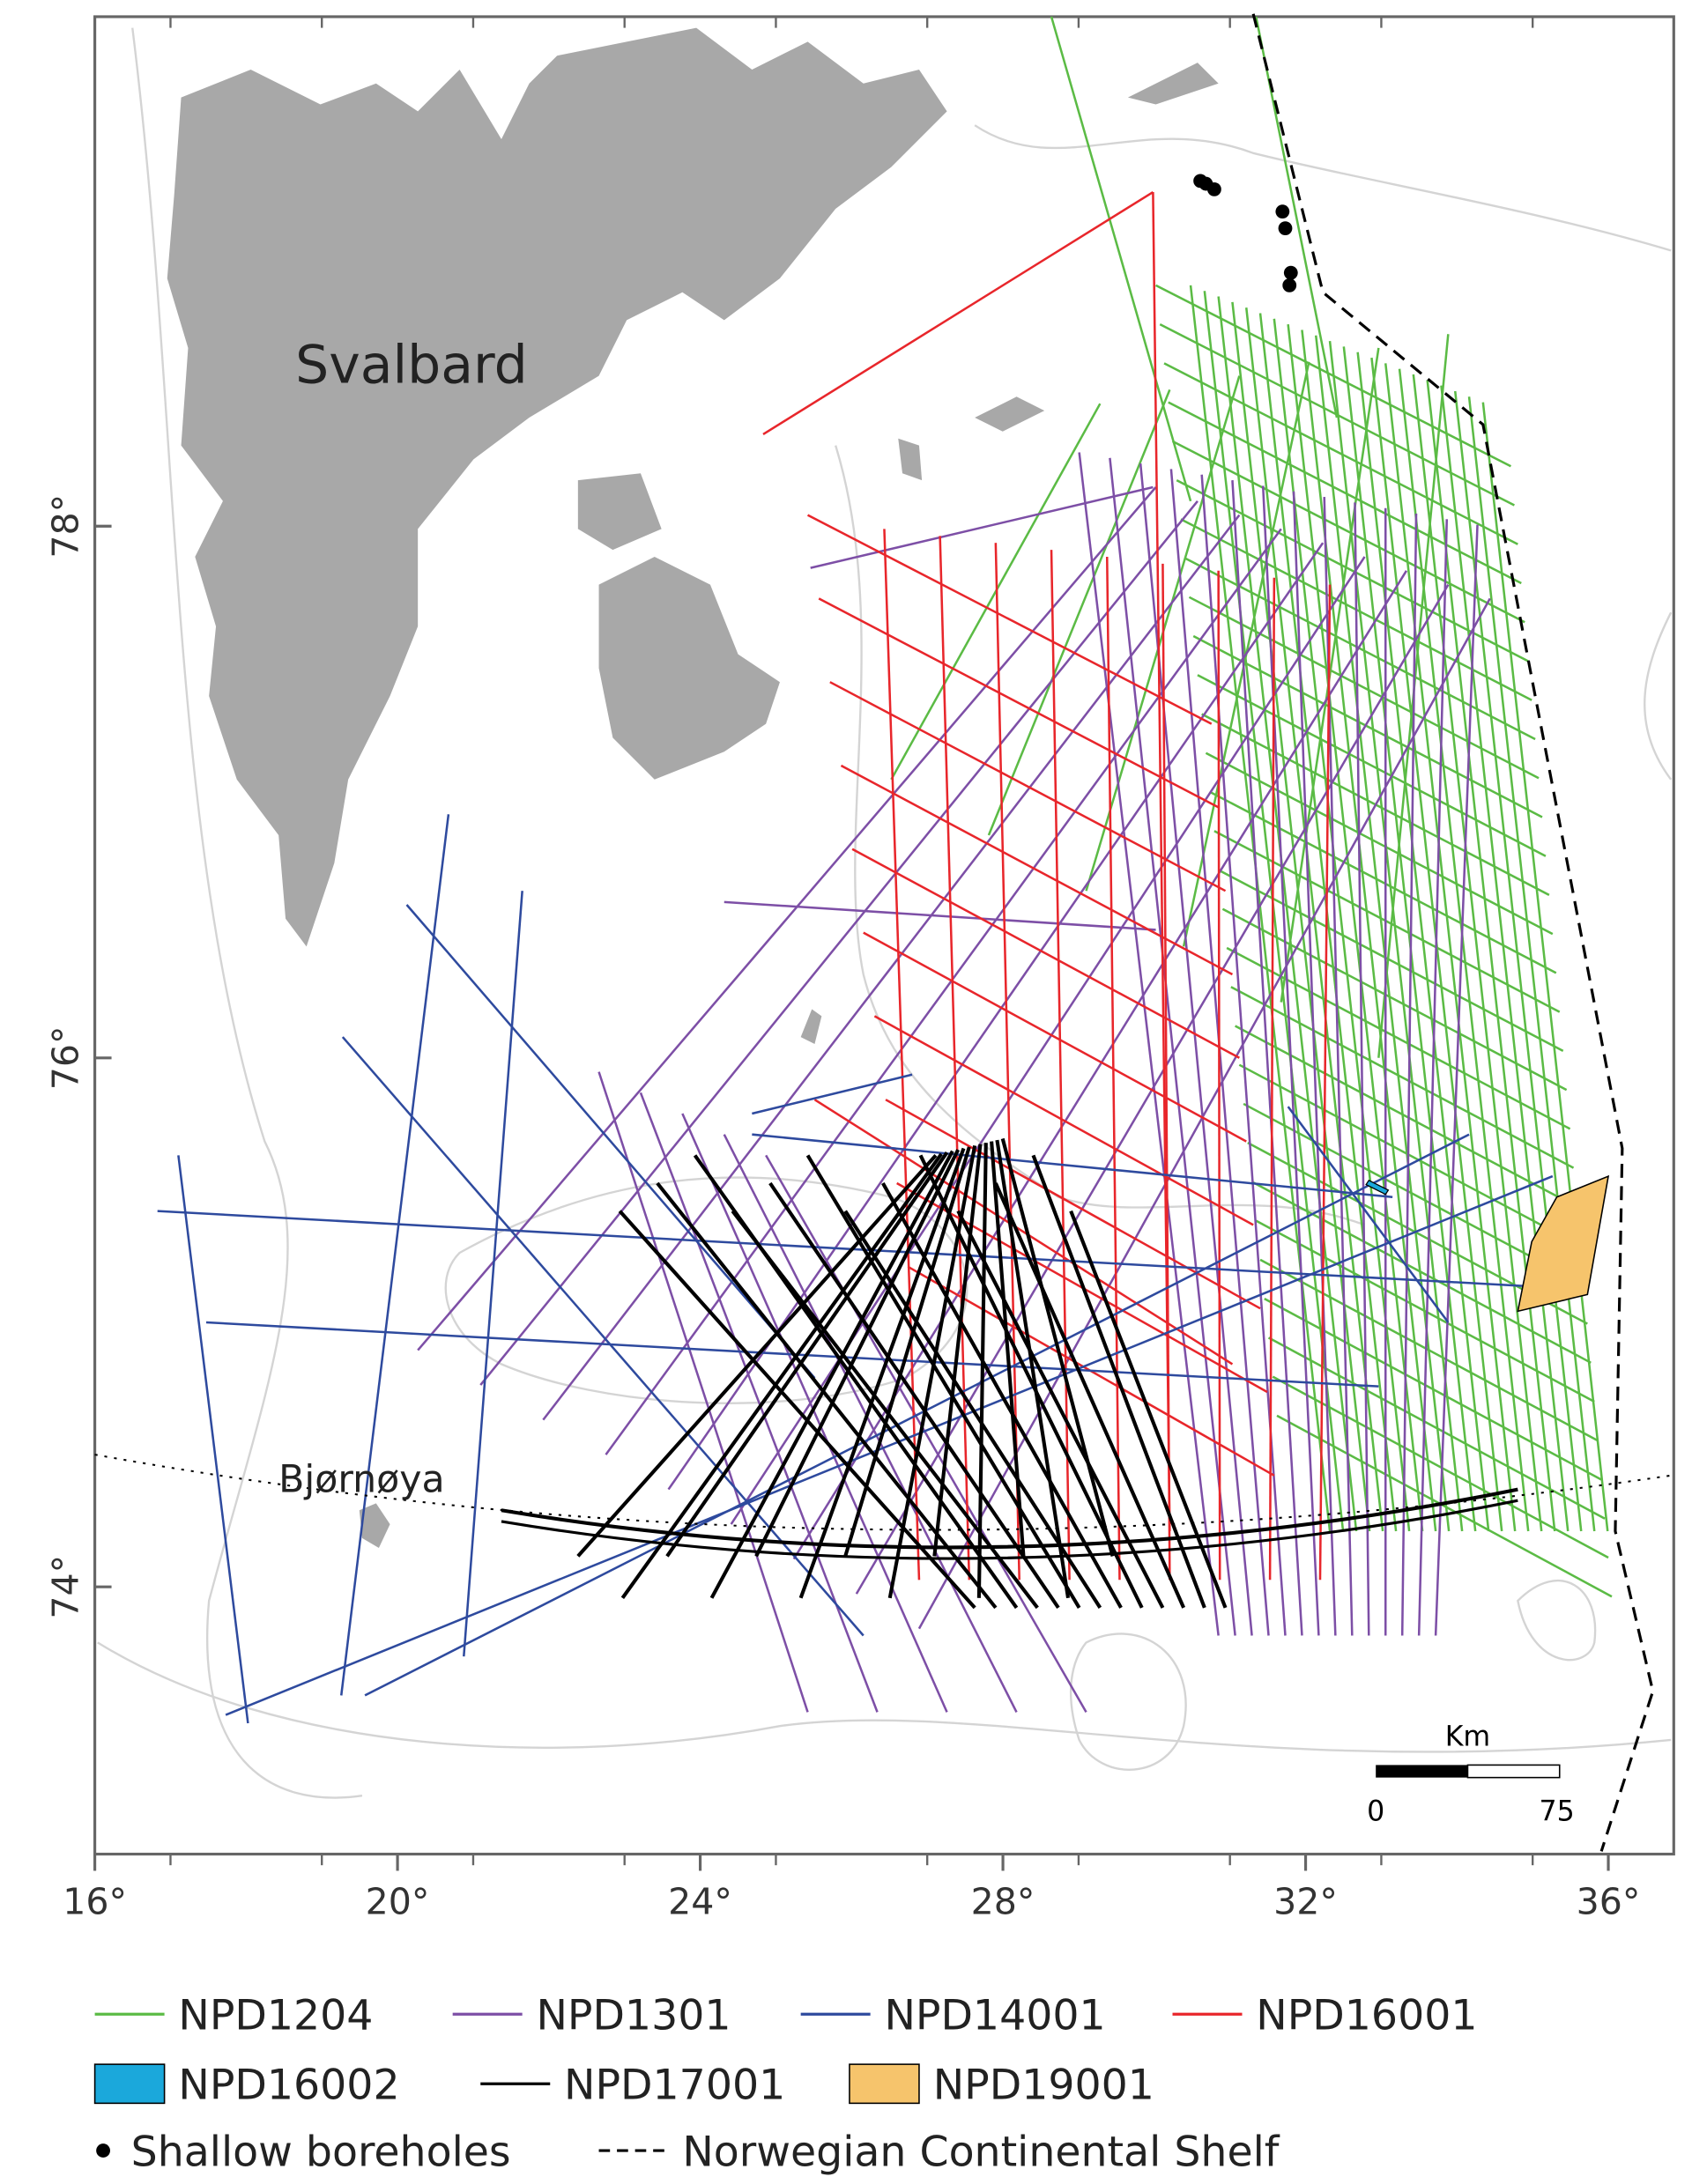 The height and width of the screenshot is (2184, 1692). What do you see at coordinates (1513, 1771) in the screenshot?
I see `scale-white` at bounding box center [1513, 1771].